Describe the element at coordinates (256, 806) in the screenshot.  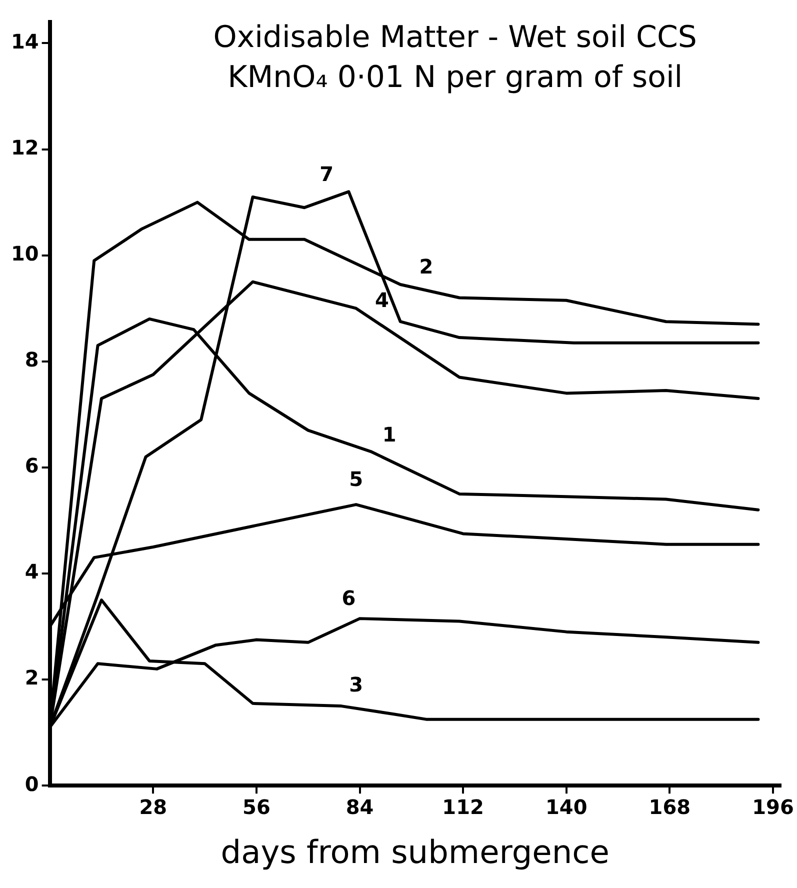
I see `x-tick-label: 56` at that location.